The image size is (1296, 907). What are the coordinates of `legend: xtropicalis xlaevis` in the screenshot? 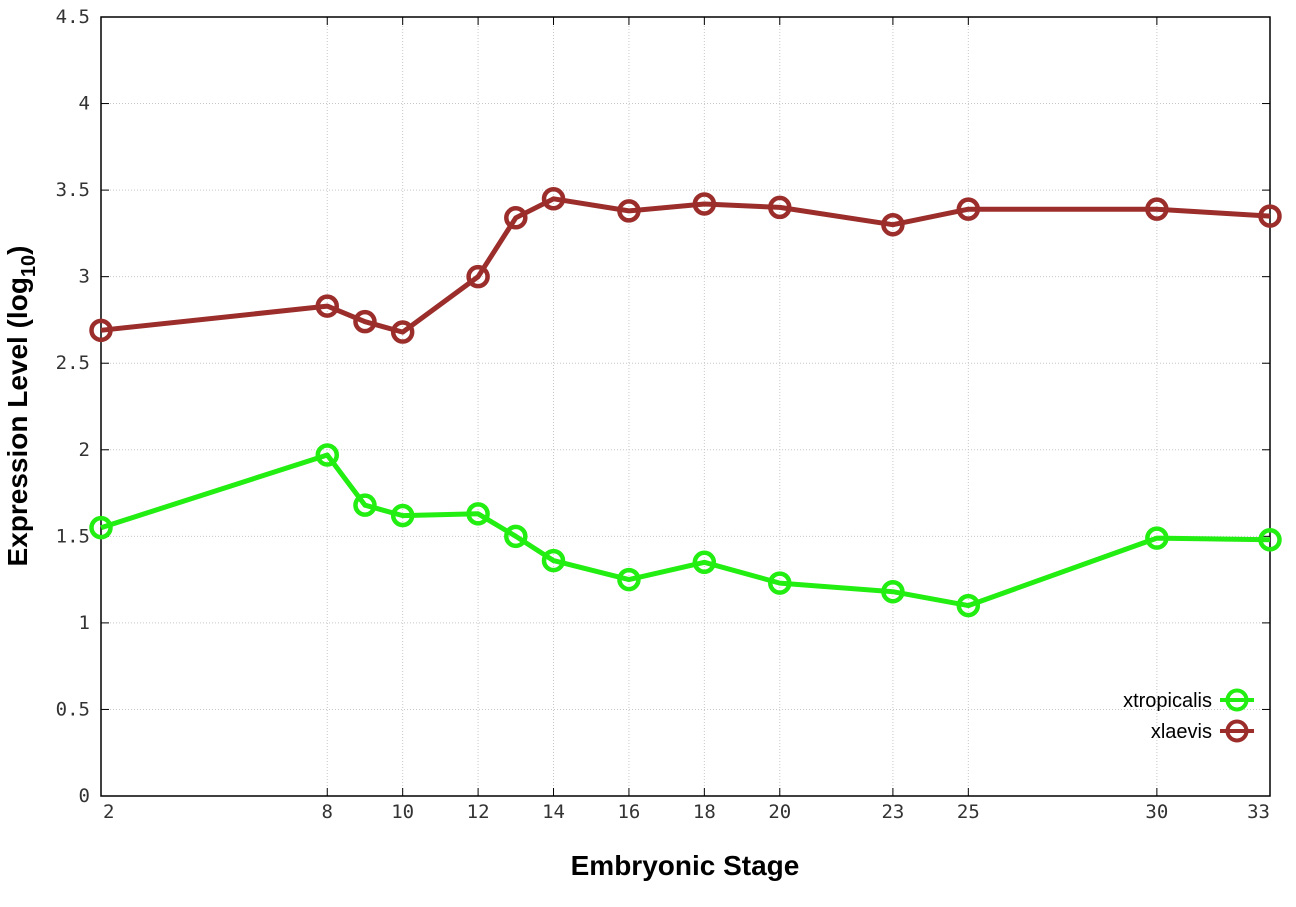 It's located at (1188, 715).